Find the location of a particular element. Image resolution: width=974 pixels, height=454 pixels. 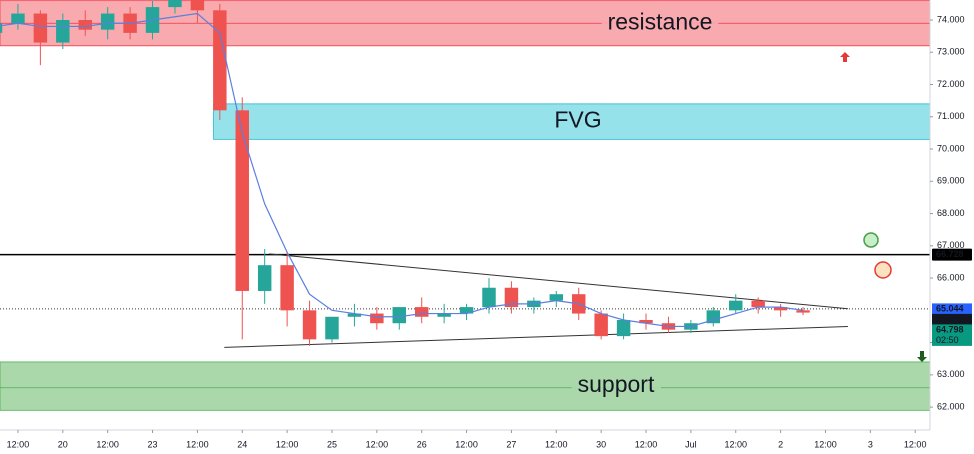

price-tag-label: 64.798 is located at coordinates (950, 329).